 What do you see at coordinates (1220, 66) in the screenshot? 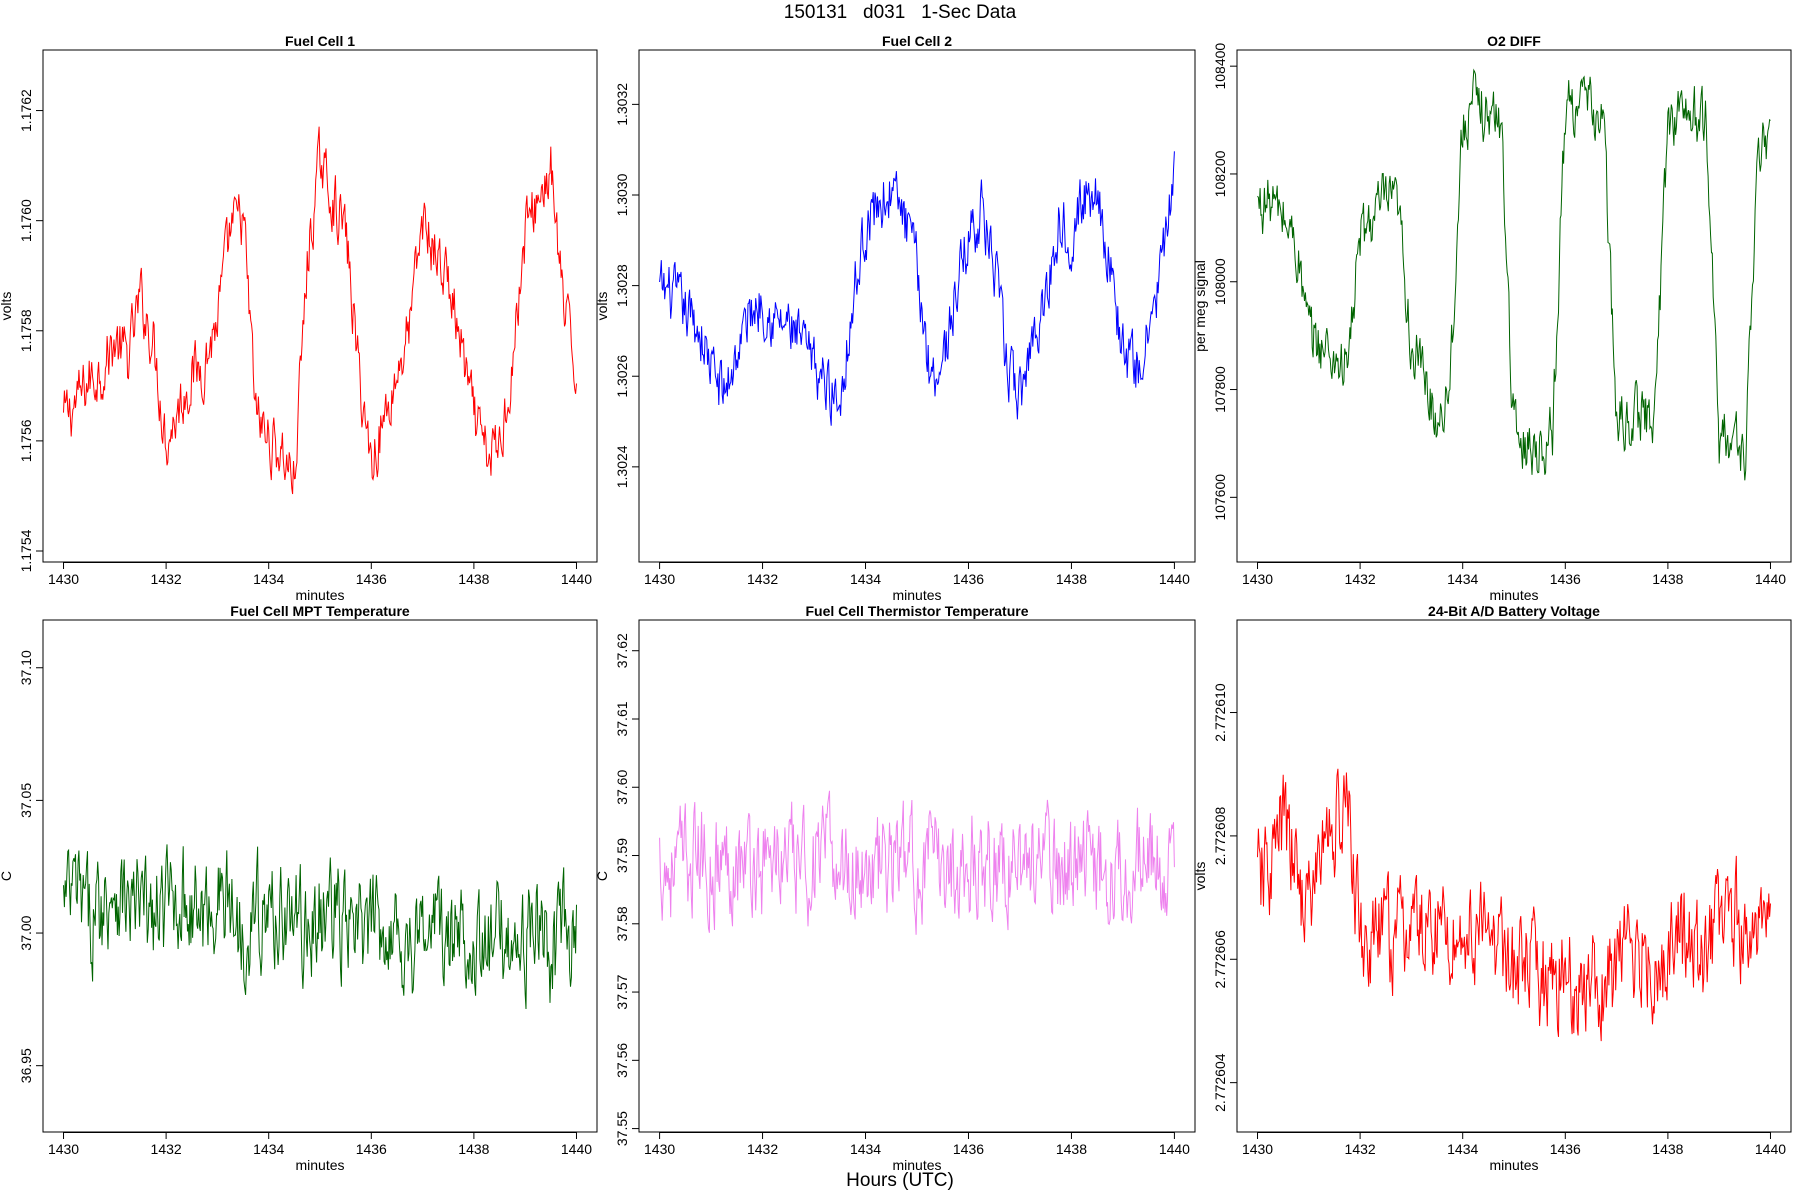
I see `y-tick-label: 108400` at bounding box center [1220, 66].